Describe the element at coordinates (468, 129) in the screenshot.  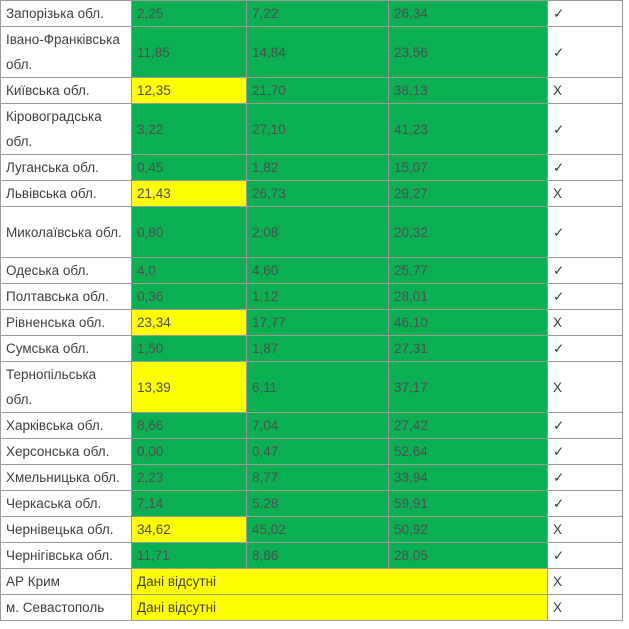
I see `value-cell-3: 41,23` at that location.